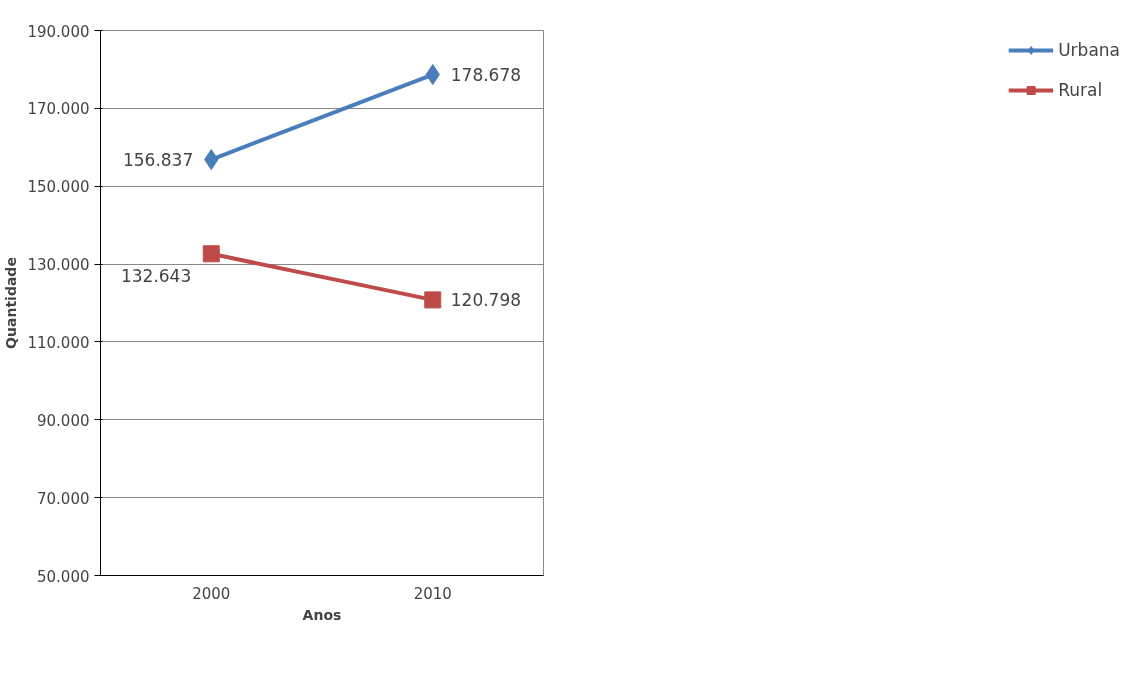 The width and height of the screenshot is (1142, 675). What do you see at coordinates (486, 300) in the screenshot?
I see `data-label: 120.798` at bounding box center [486, 300].